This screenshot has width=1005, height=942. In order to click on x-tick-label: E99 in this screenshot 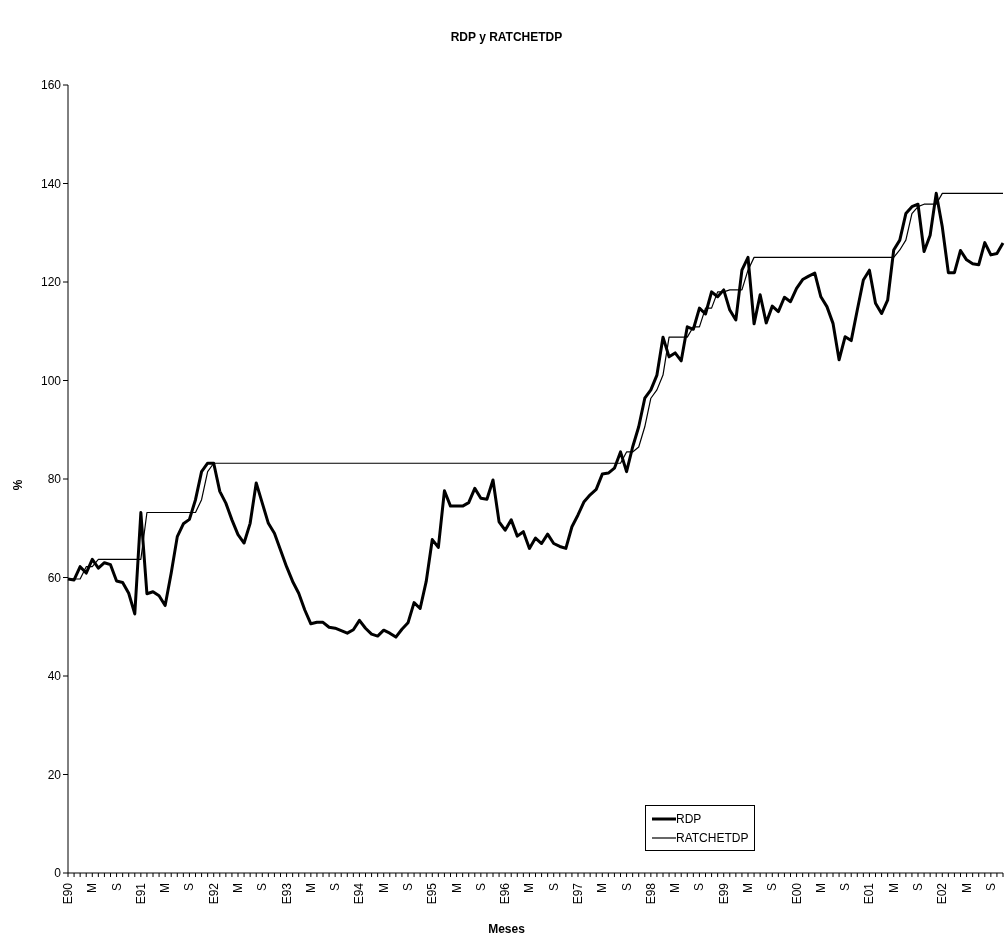, I will do `click(723, 893)`.